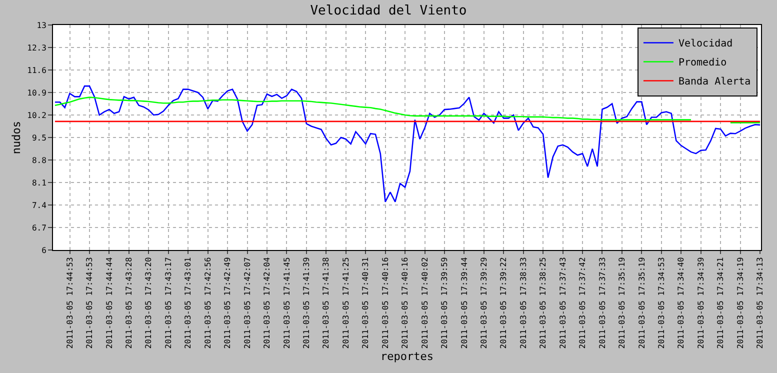 The image size is (777, 373). I want to click on x-tick-label: 2011-03-05 17:39:59, so click(445, 303).